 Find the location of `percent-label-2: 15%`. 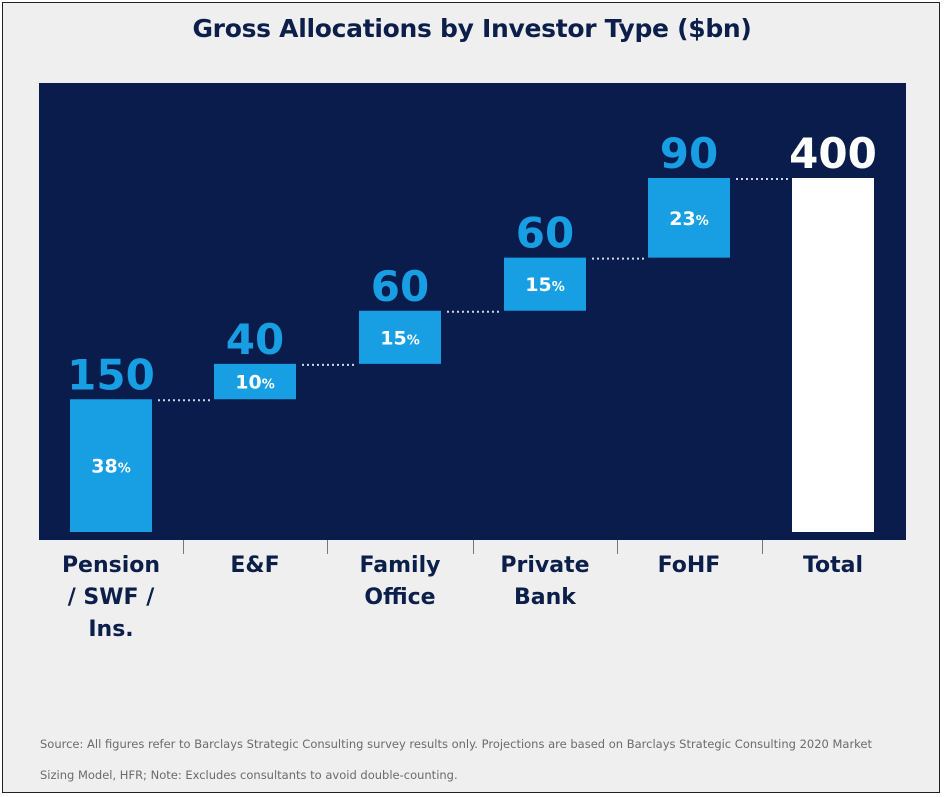

percent-label-2: 15% is located at coordinates (399, 338).